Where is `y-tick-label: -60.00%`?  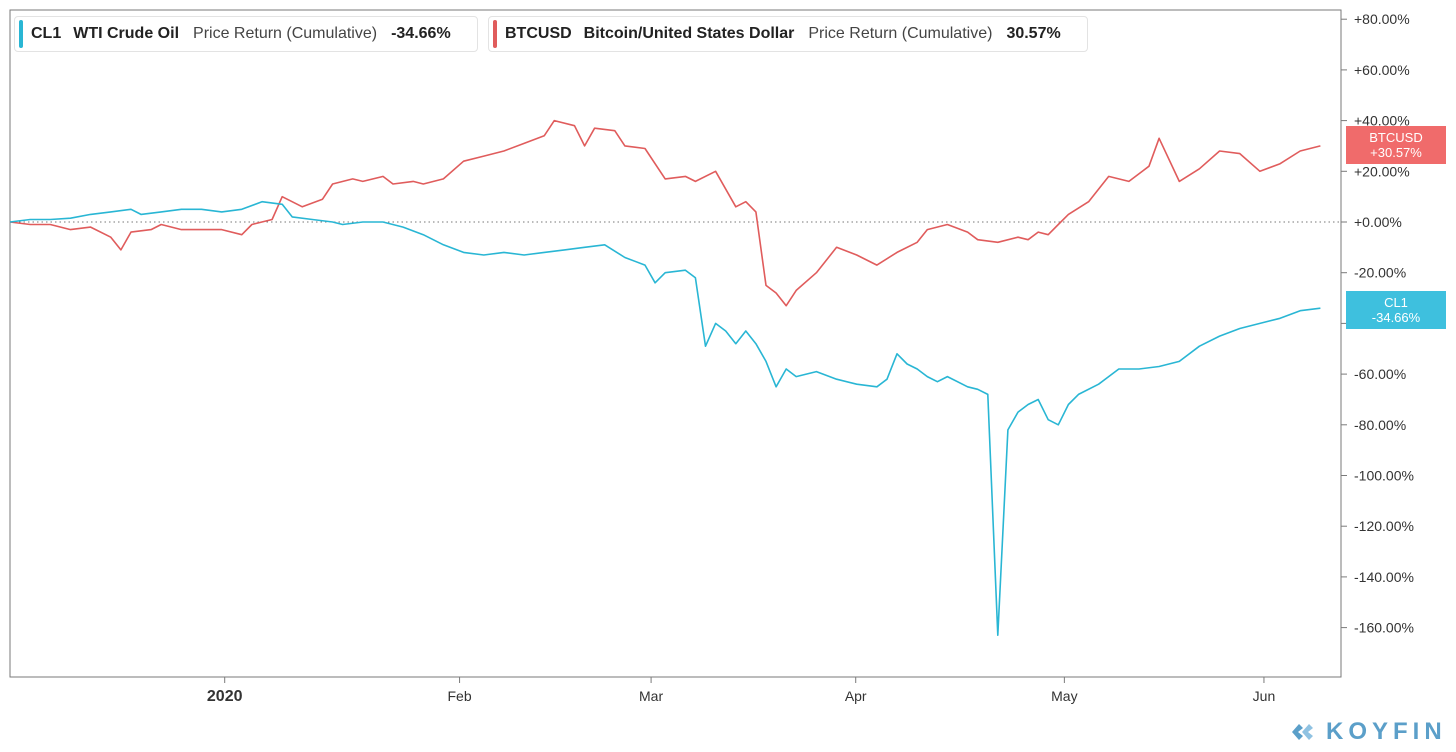 y-tick-label: -60.00% is located at coordinates (1380, 374).